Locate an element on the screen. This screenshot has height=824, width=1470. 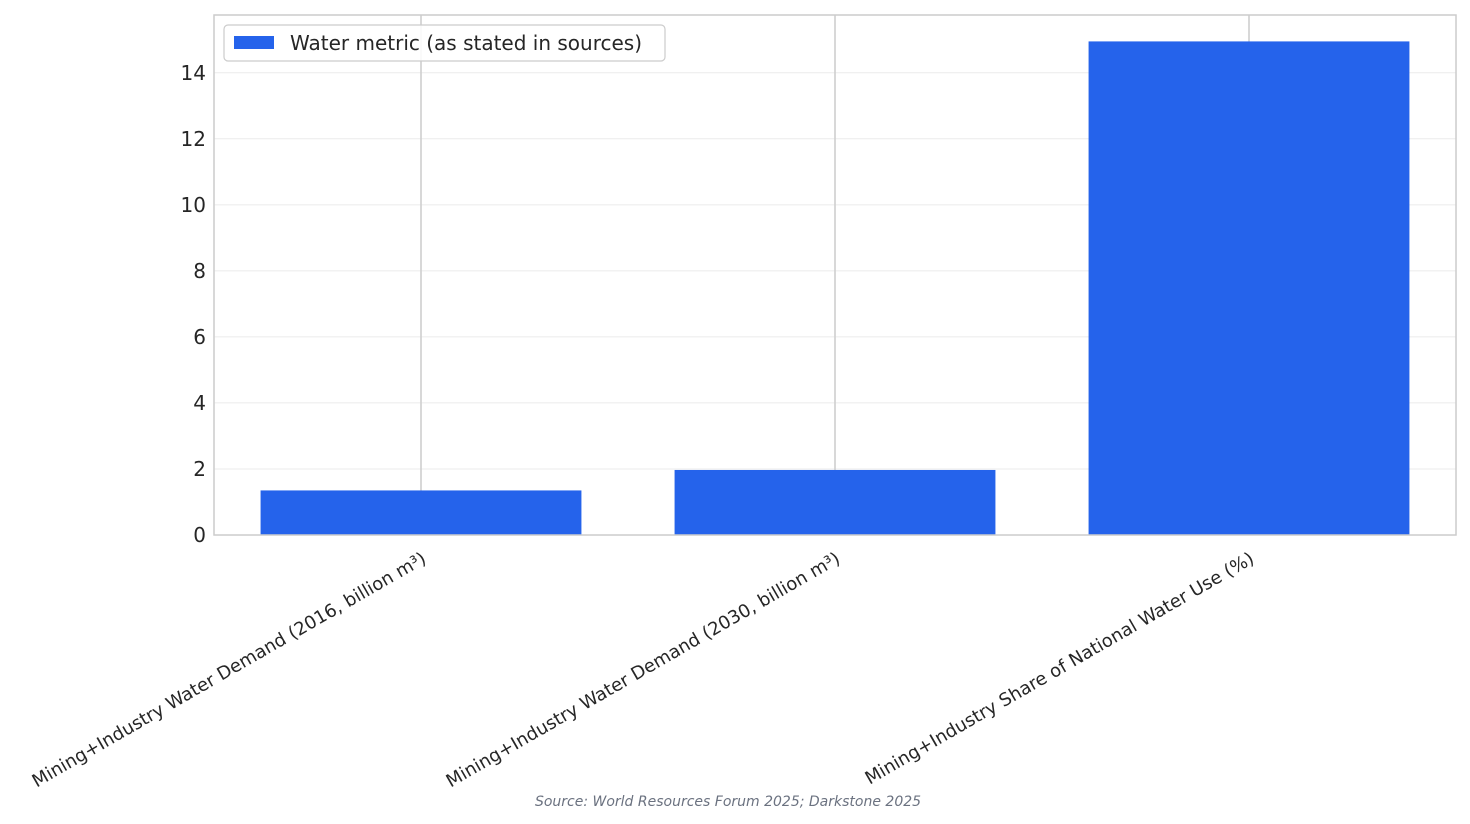
y-tick-label: 8 is located at coordinates (199, 271).